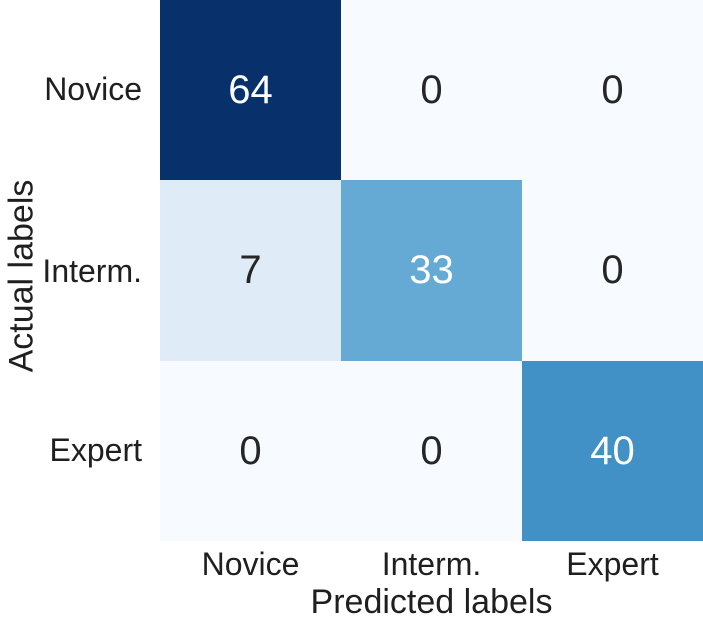  I want to click on heatmap-cell-interm-novice: 7, so click(250, 270).